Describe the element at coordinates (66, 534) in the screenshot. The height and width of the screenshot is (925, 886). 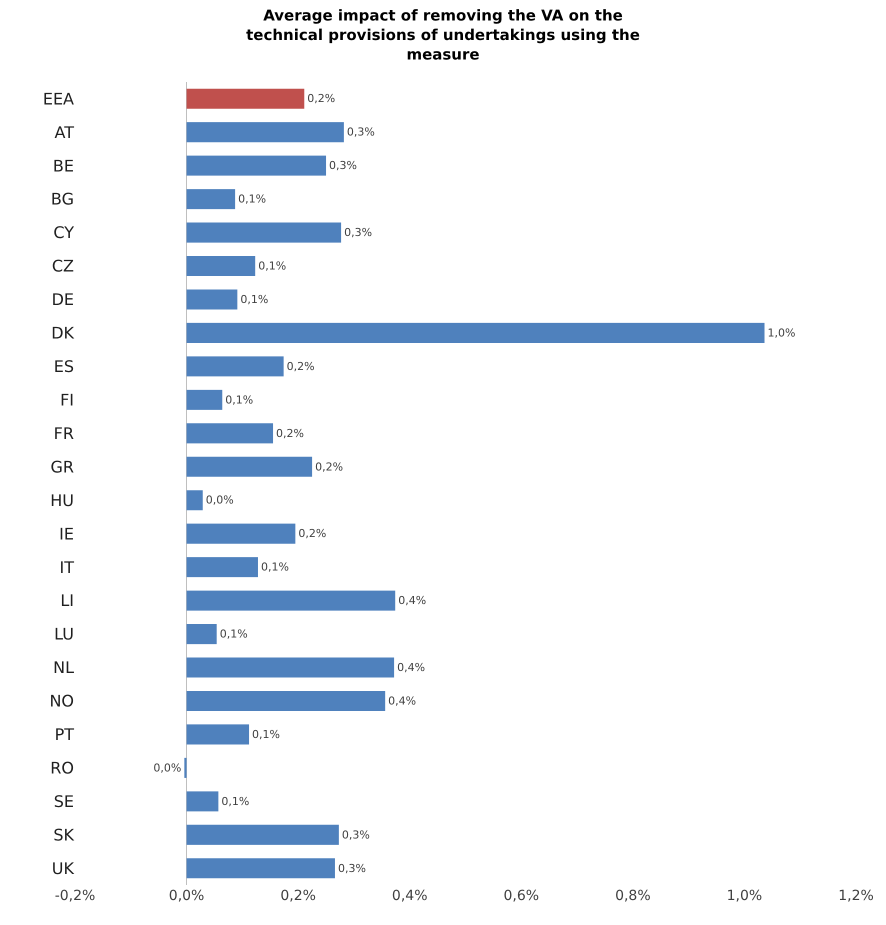
I see `y-tick-label: IE` at that location.